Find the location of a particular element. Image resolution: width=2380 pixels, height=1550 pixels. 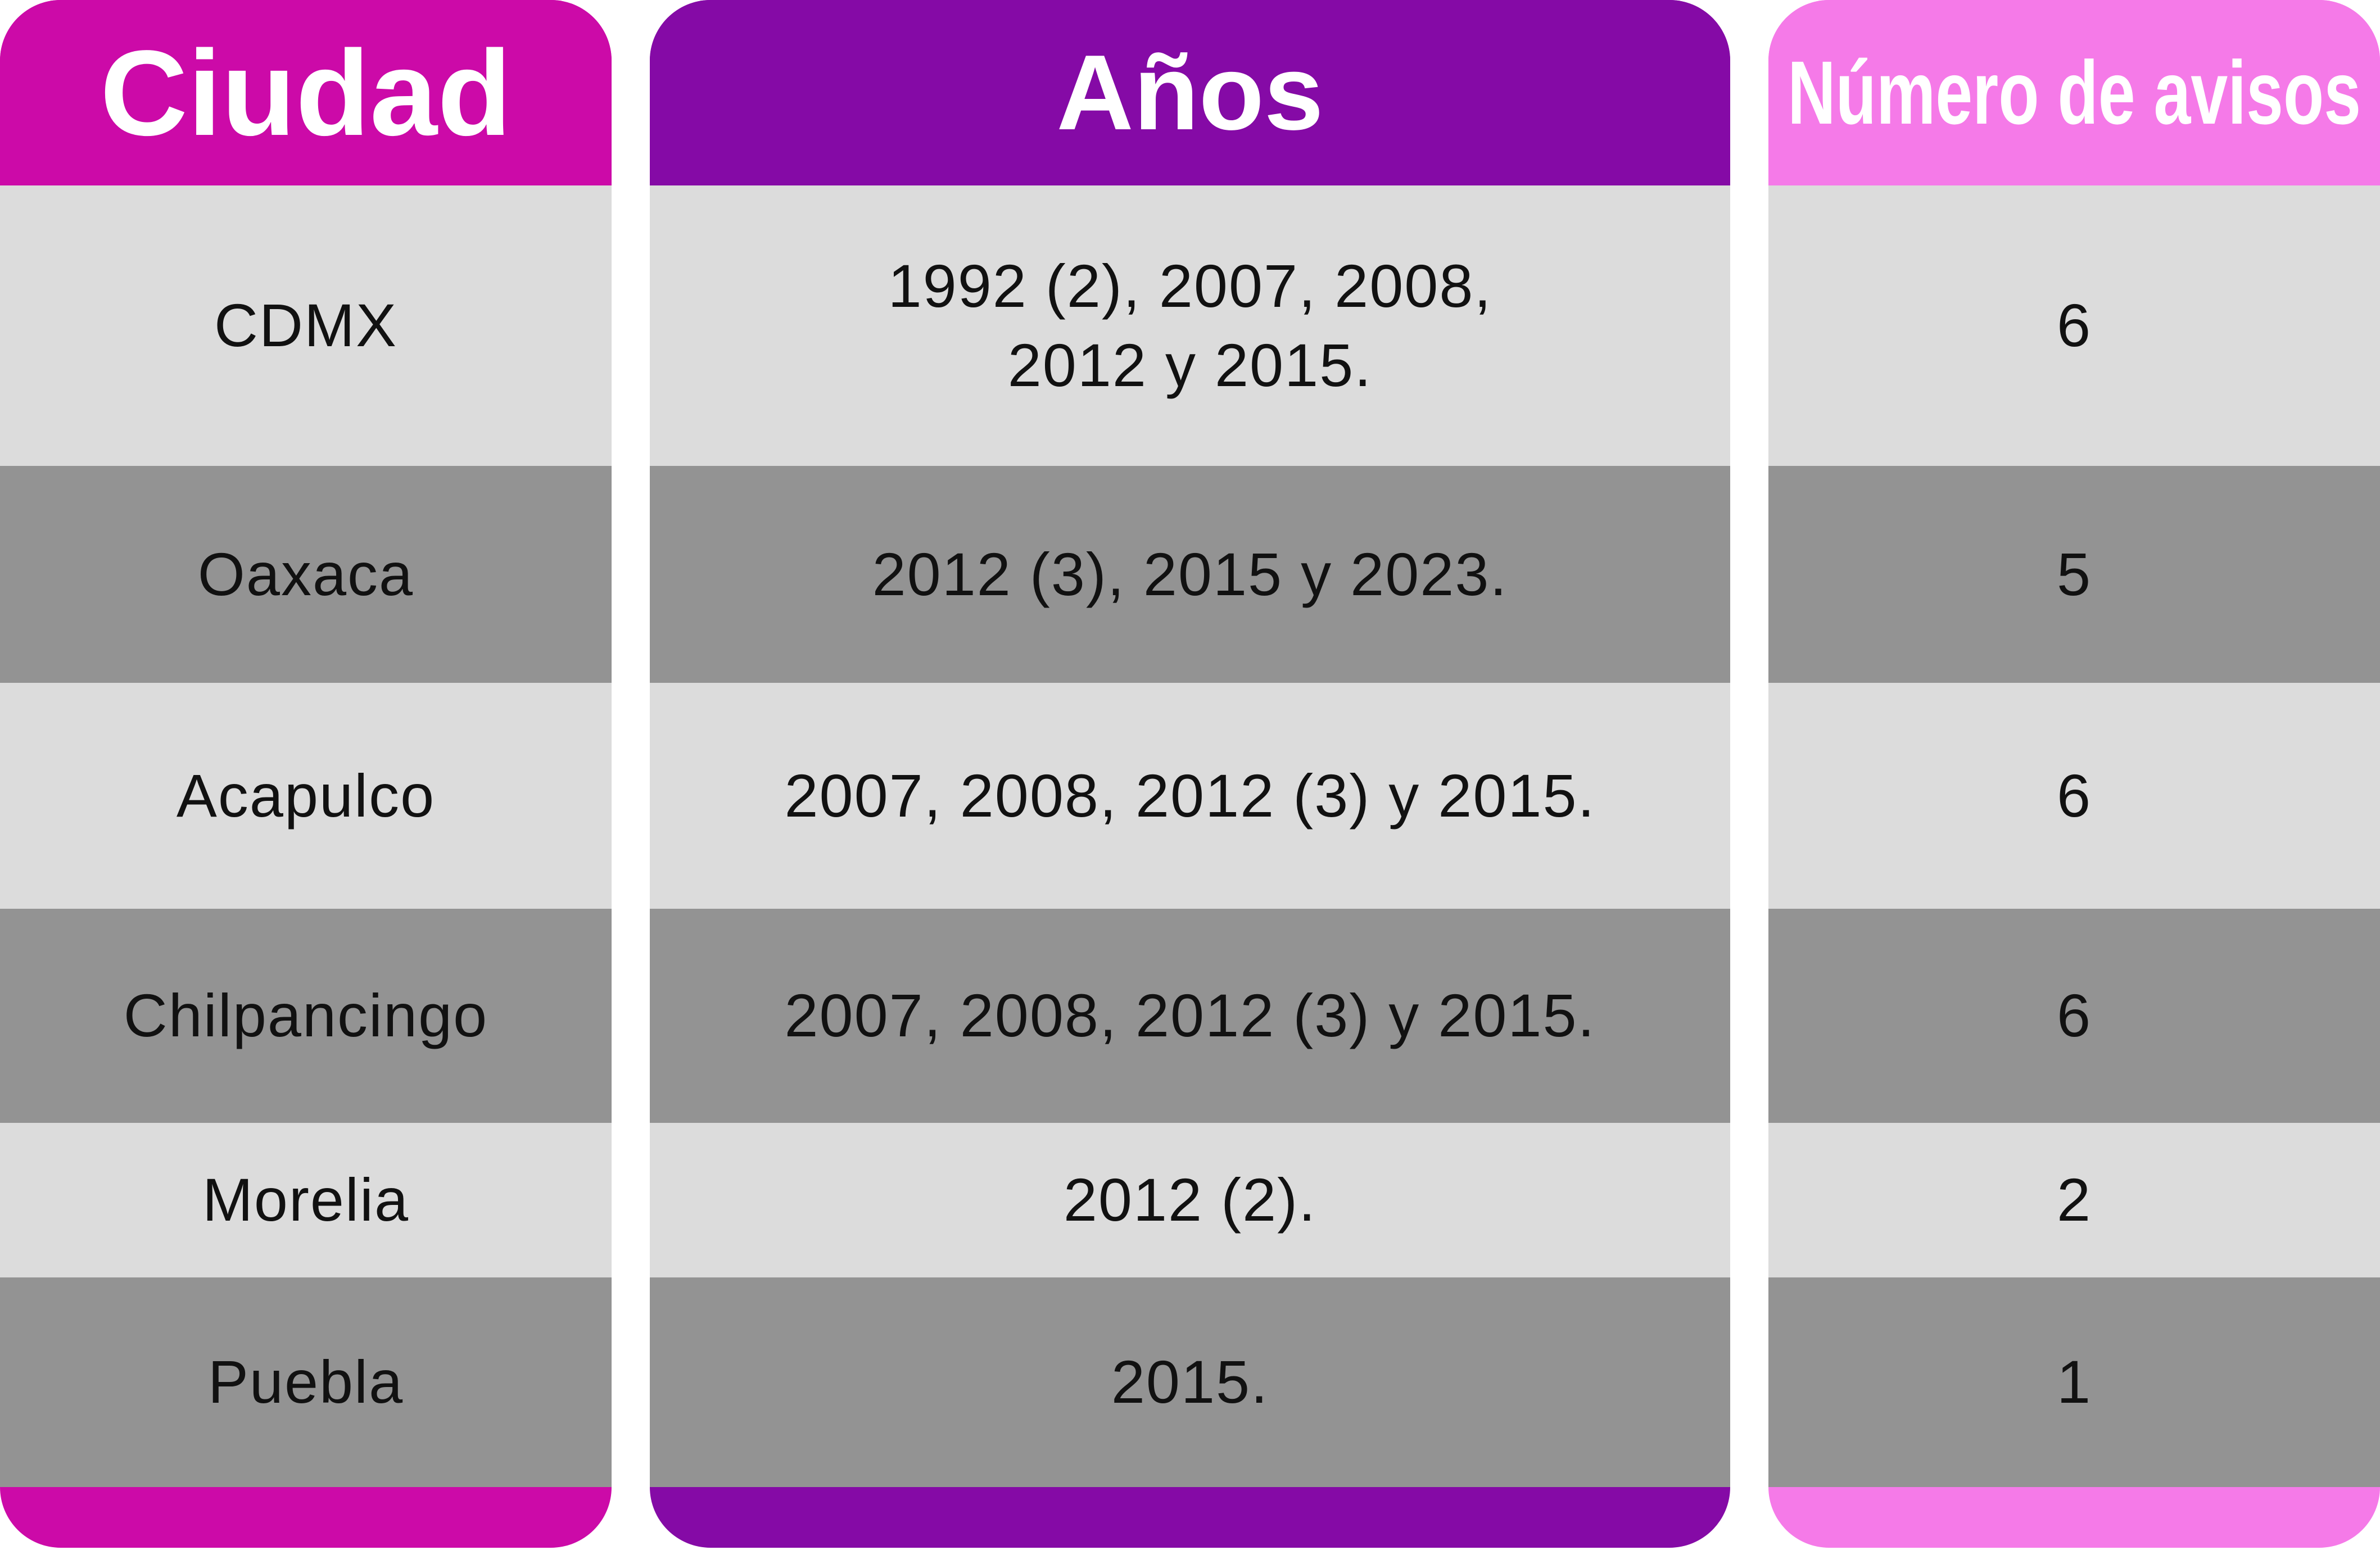

table-cell: 1992 (2), 2007, 2008, 2012 y 2015. is located at coordinates (1190, 325).